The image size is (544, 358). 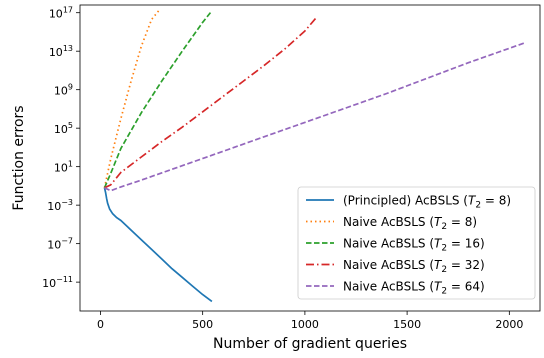 What do you see at coordinates (57, 282) in the screenshot?
I see `y-tick-label: 10⁻¹¹` at bounding box center [57, 282].